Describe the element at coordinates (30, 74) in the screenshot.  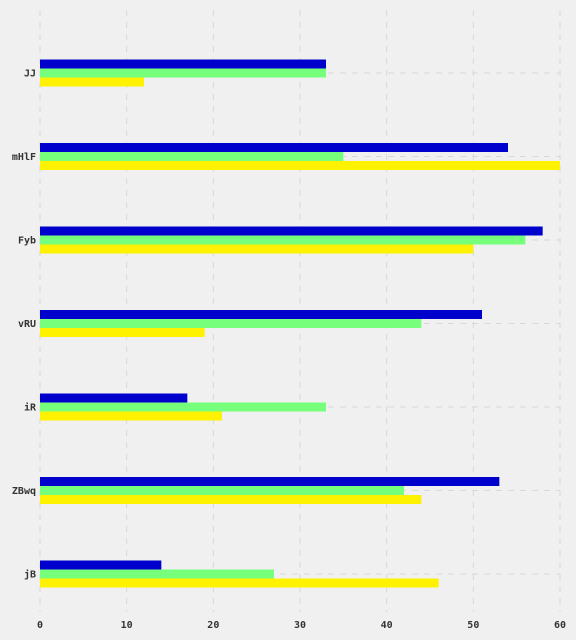
I see `y-tick-label: JJ` at that location.